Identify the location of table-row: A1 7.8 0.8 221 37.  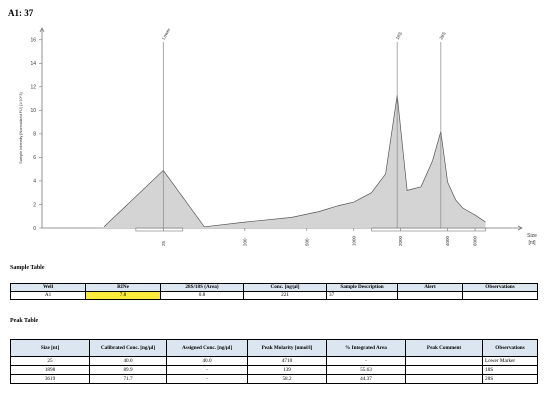
(274, 295).